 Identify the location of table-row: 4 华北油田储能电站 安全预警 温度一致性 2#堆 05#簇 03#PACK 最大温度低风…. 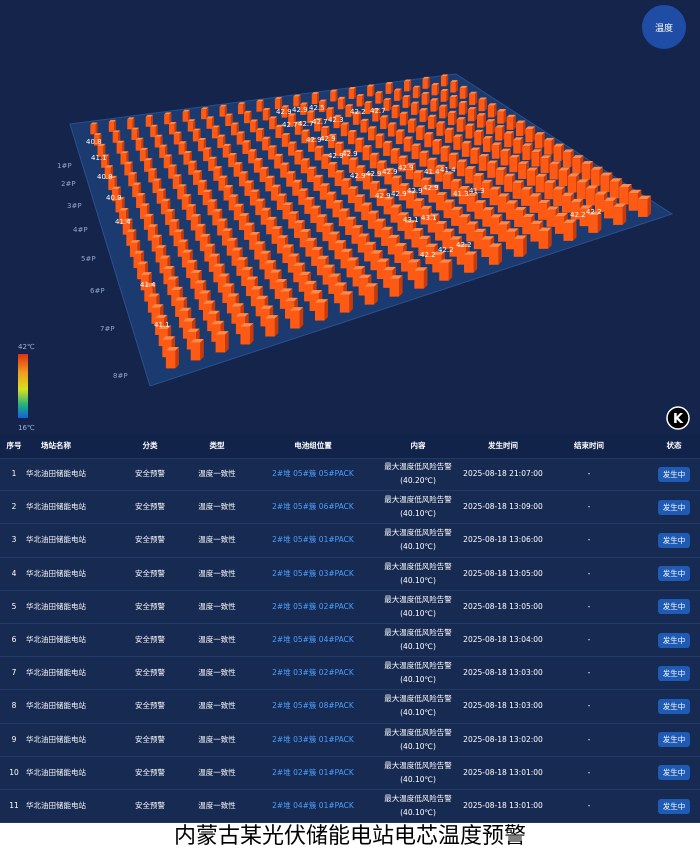
(350, 574).